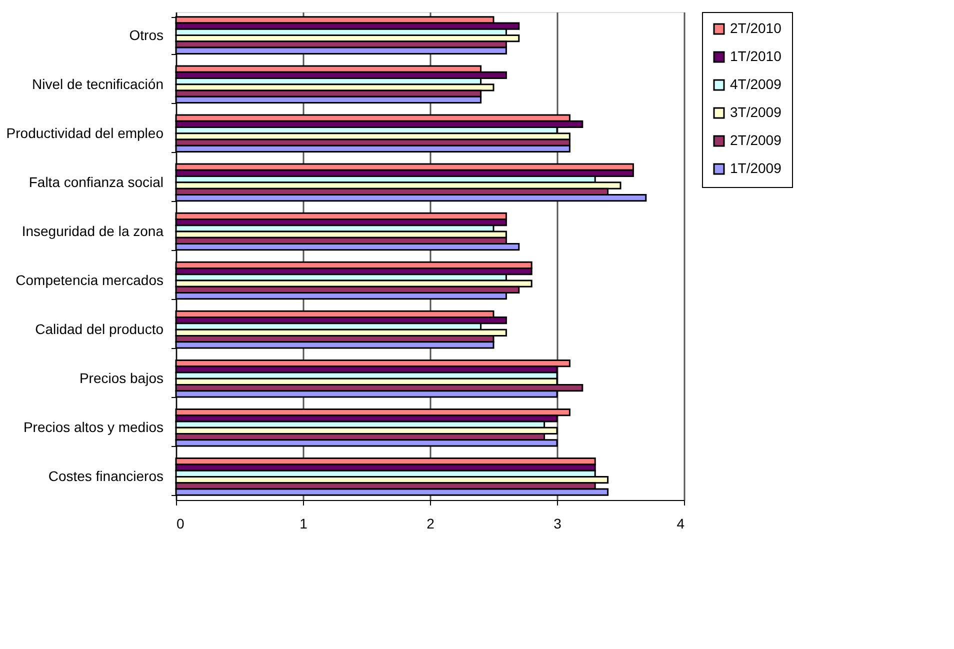 The height and width of the screenshot is (649, 954). What do you see at coordinates (304, 524) in the screenshot?
I see `x-tick-label: 1` at bounding box center [304, 524].